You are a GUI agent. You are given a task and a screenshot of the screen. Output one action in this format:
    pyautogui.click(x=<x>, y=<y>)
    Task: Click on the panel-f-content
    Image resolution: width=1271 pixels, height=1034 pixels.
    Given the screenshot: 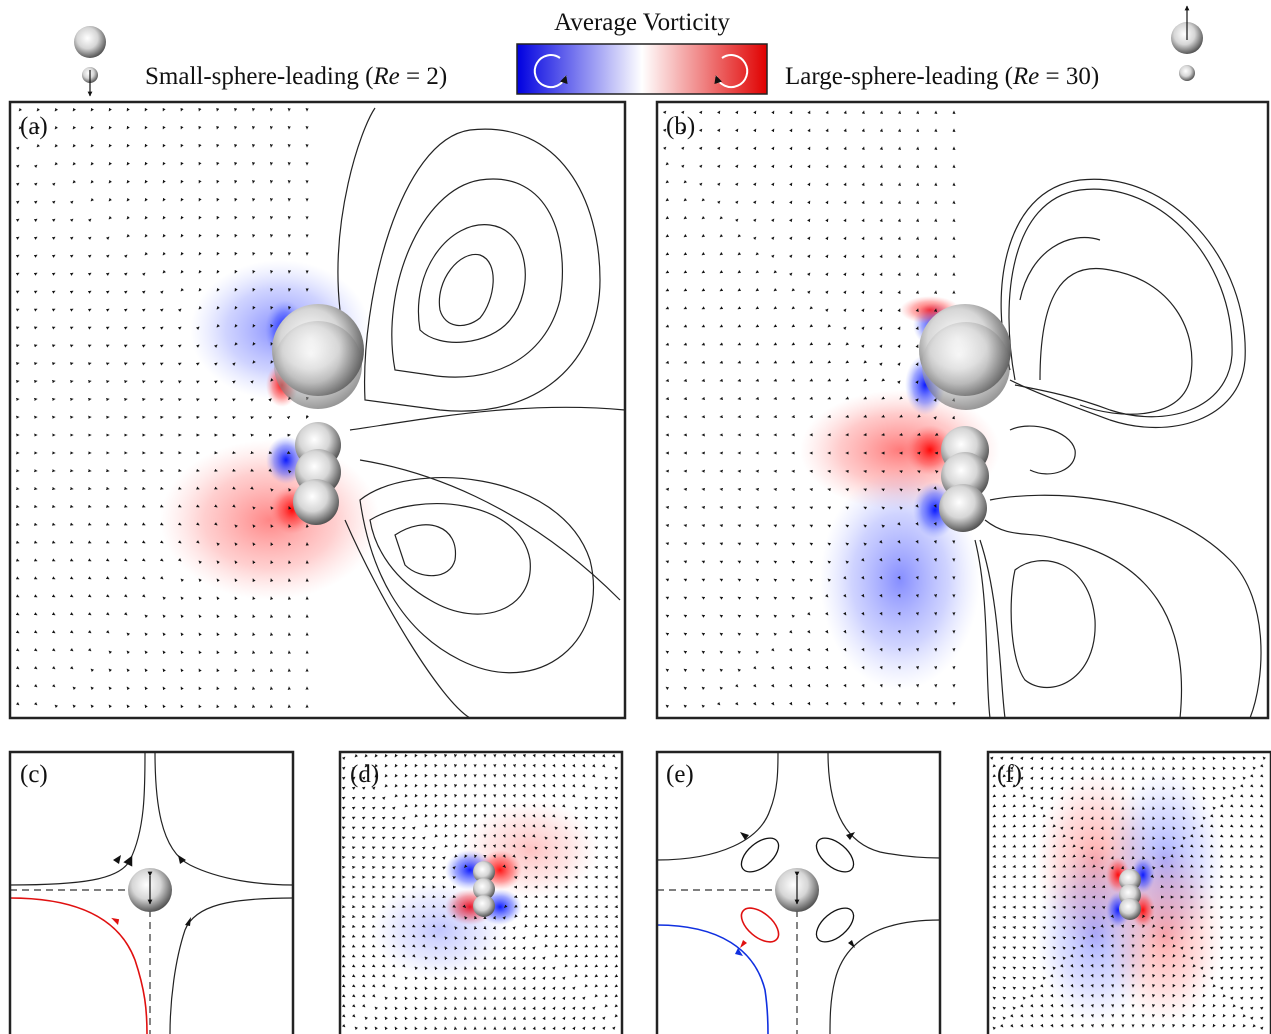 What is the action you would take?
    pyautogui.click(x=1128, y=893)
    